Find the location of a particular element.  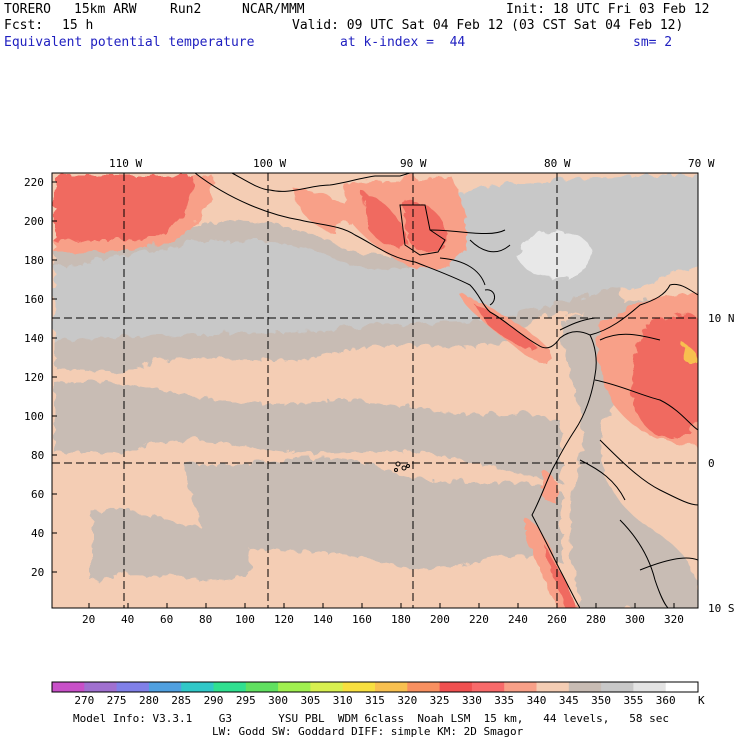

model-name: TORERO is located at coordinates (27, 9).